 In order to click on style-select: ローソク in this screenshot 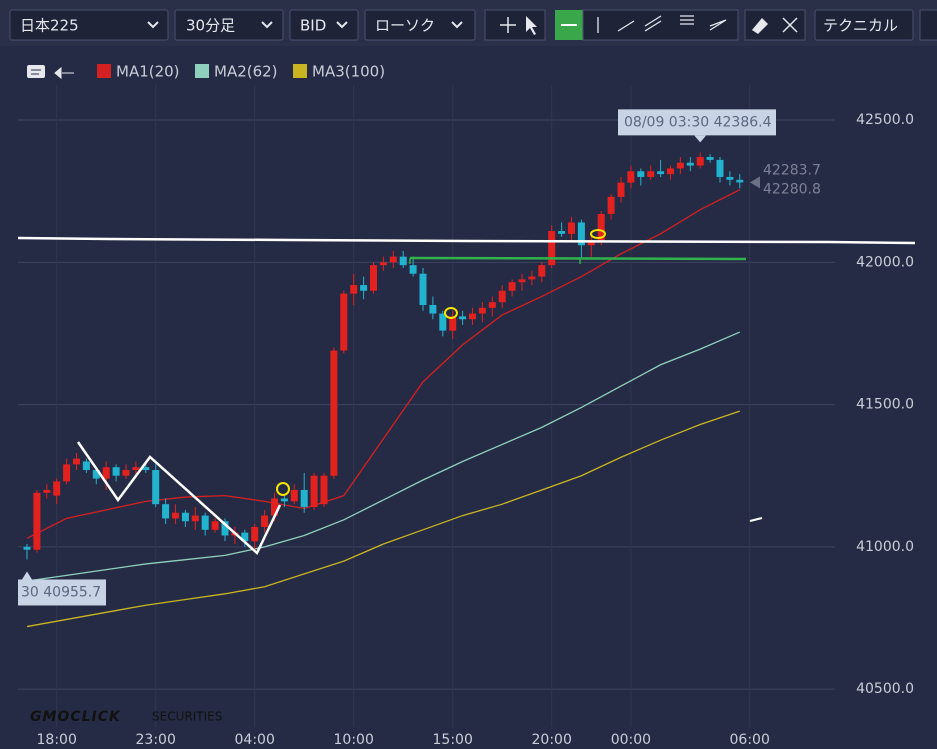, I will do `click(420, 25)`.